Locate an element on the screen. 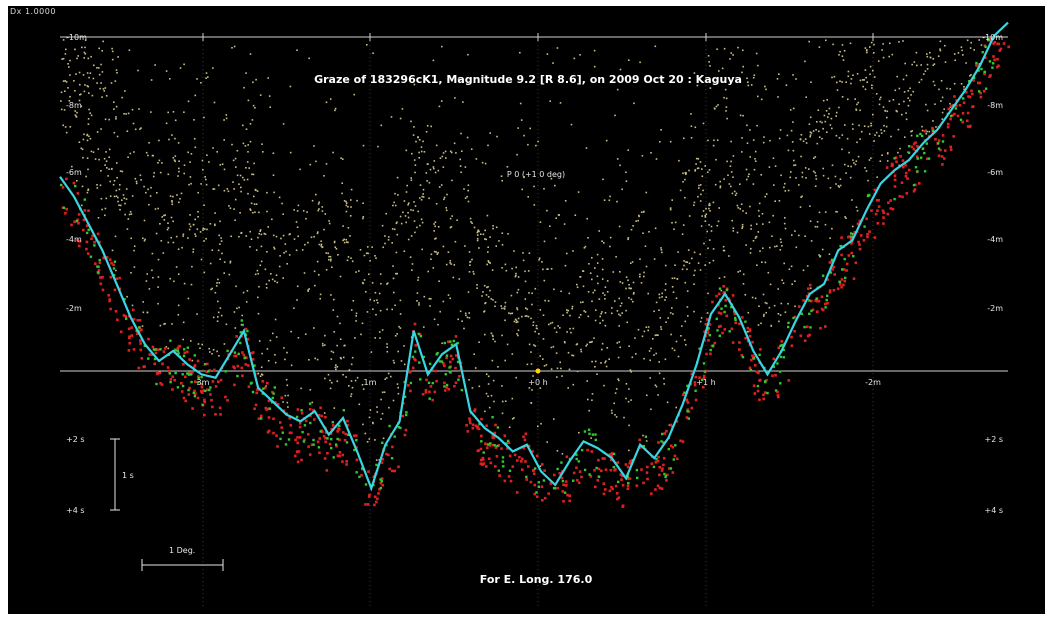 This screenshot has height=618, width=1053. x-tick-label: +0 h is located at coordinates (537, 382).